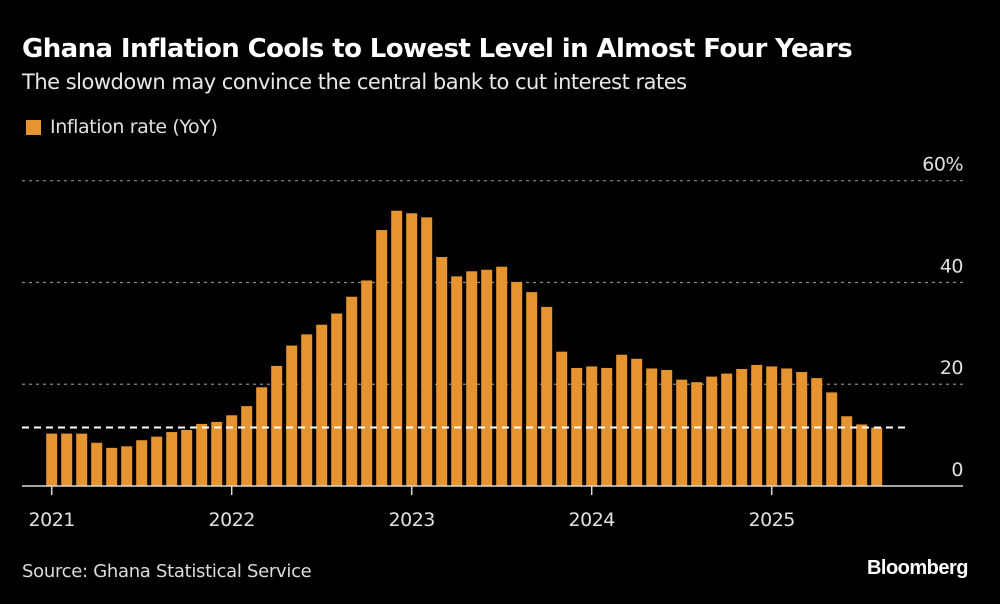 The image size is (1000, 604). I want to click on source-note: Source: Ghana Statistical Service, so click(167, 571).